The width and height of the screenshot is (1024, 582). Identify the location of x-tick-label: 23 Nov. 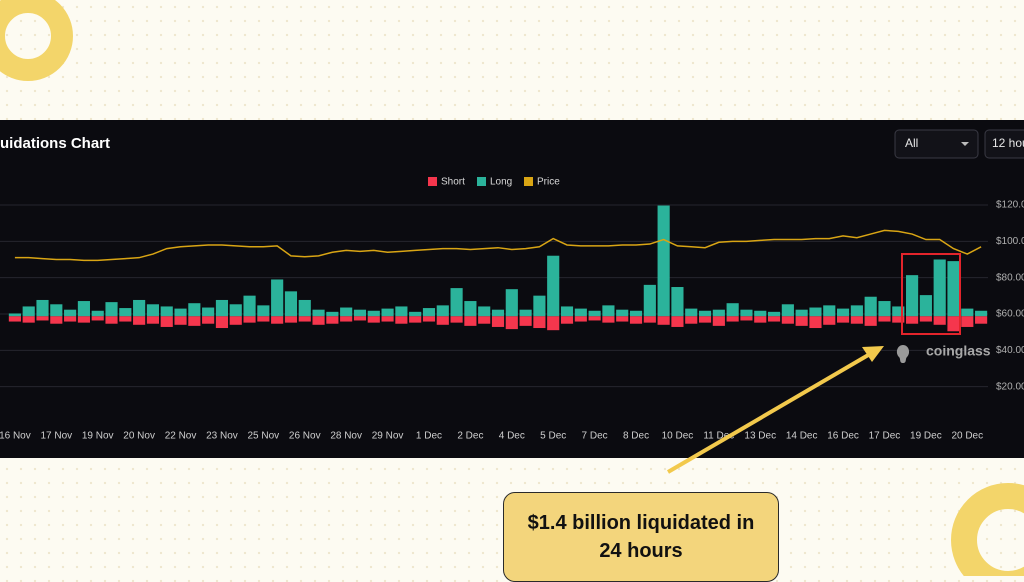
(222, 436).